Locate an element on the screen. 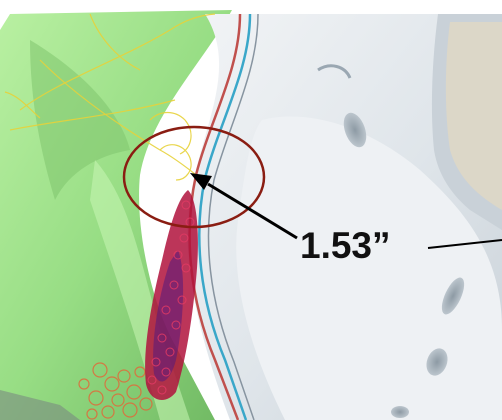  shell-rim-dark is located at coordinates (233, 216).